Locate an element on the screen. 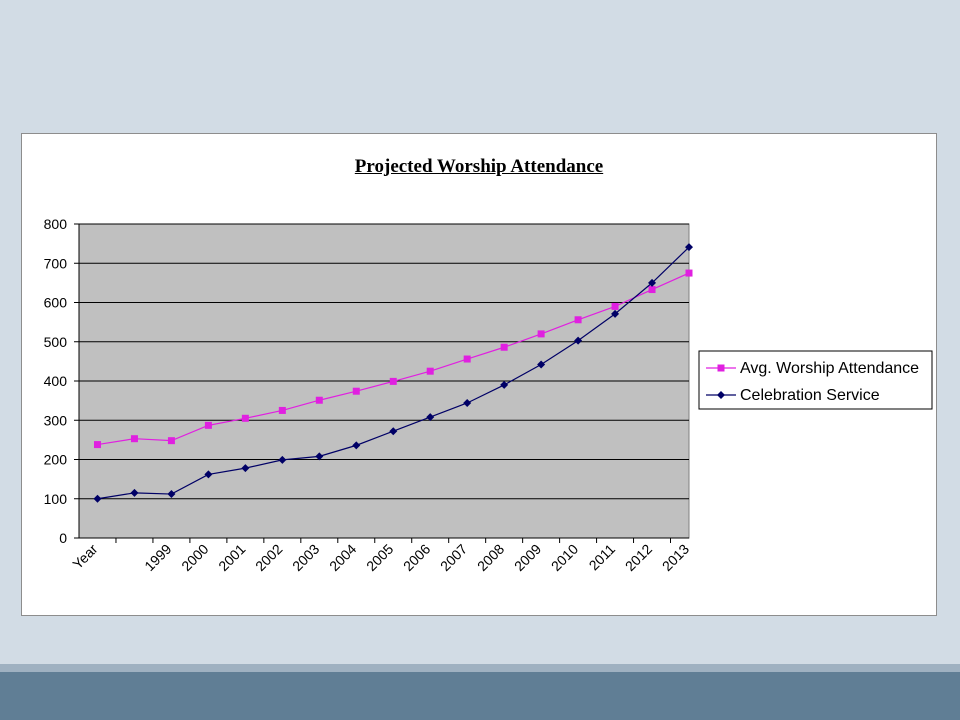  x-tick-label: 2010 is located at coordinates (564, 557).